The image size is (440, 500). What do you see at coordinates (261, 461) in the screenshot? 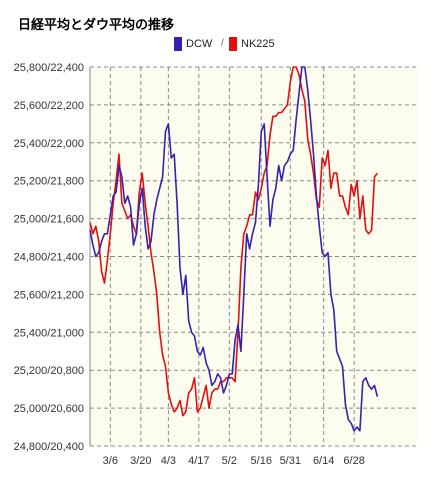
I see `x-tick-label: 5/16` at bounding box center [261, 461].